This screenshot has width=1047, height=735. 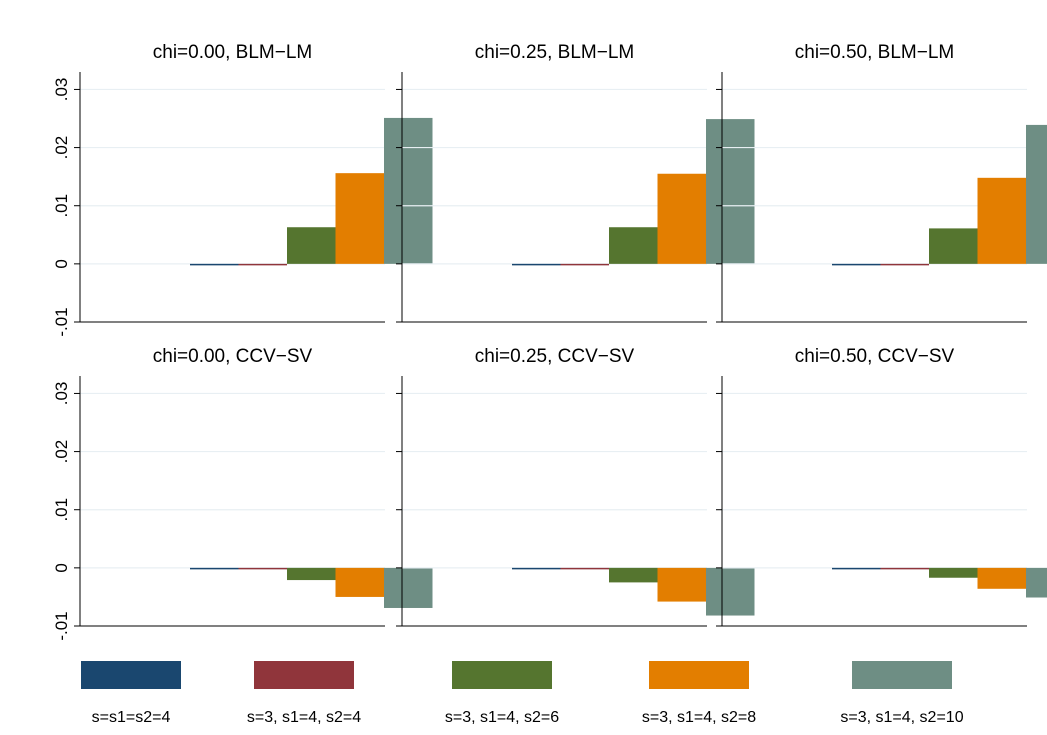 I want to click on panel-title: chi=0.50, BLM−LM, so click(x=874, y=52).